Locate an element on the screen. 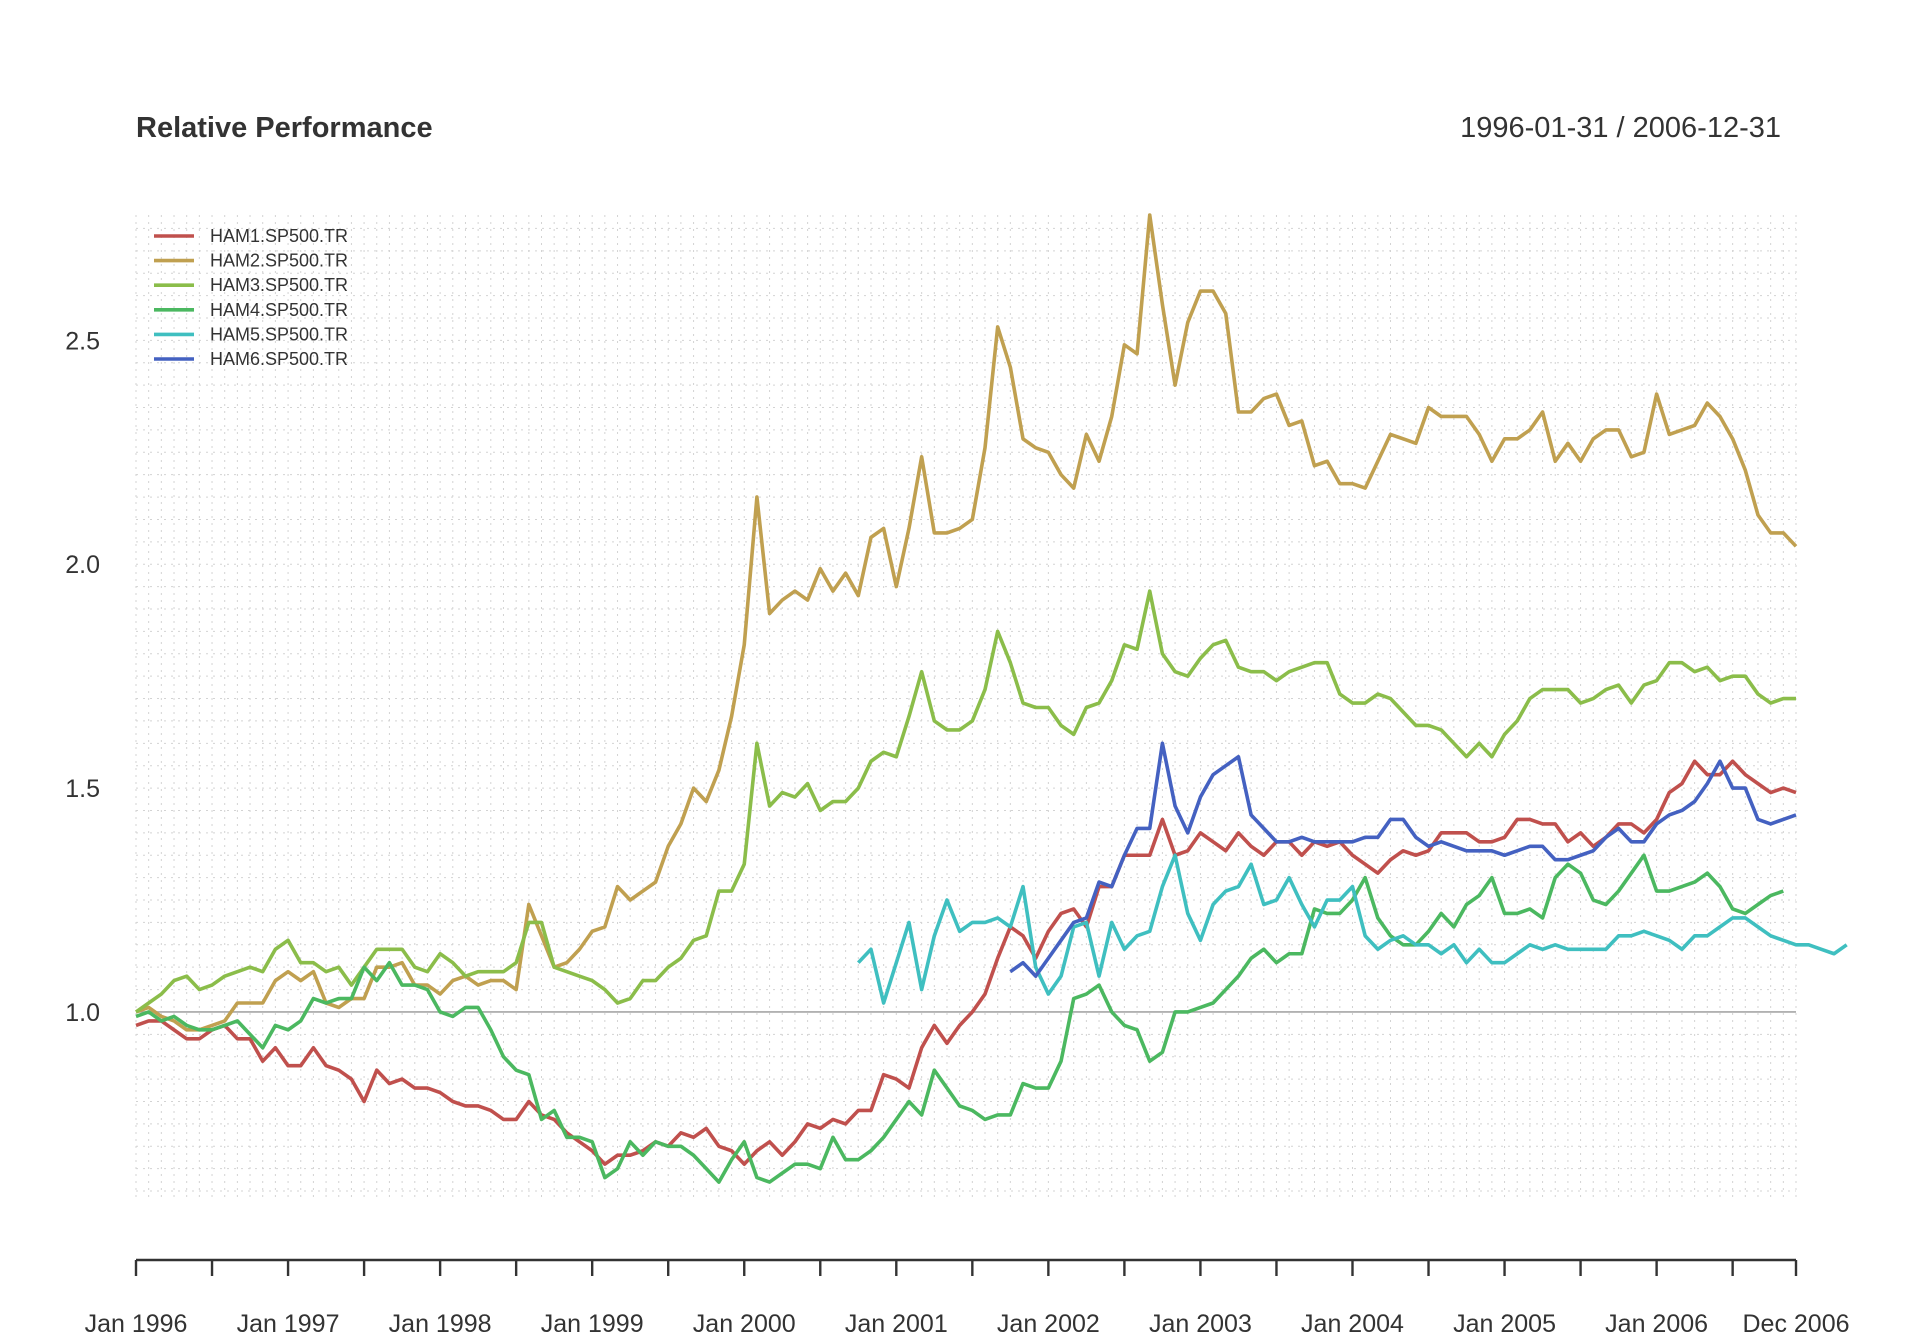 This screenshot has height=1344, width=1920. x-tick-label: Jan 2002 is located at coordinates (1048, 1324).